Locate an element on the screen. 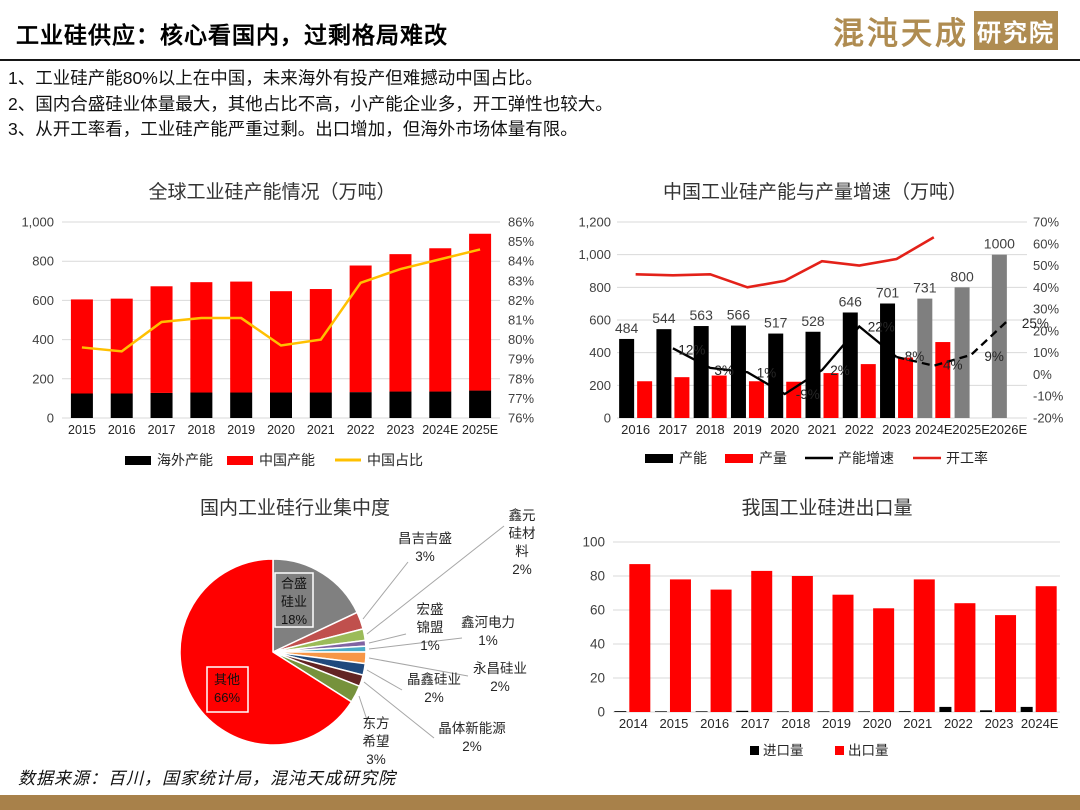 The width and height of the screenshot is (1080, 810). y2-axis-tick: 85% is located at coordinates (521, 241).